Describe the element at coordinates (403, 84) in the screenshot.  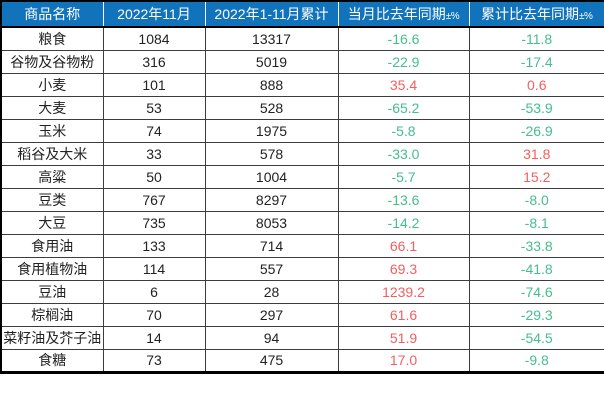
I see `month-yoy-cell: 35.4` at that location.